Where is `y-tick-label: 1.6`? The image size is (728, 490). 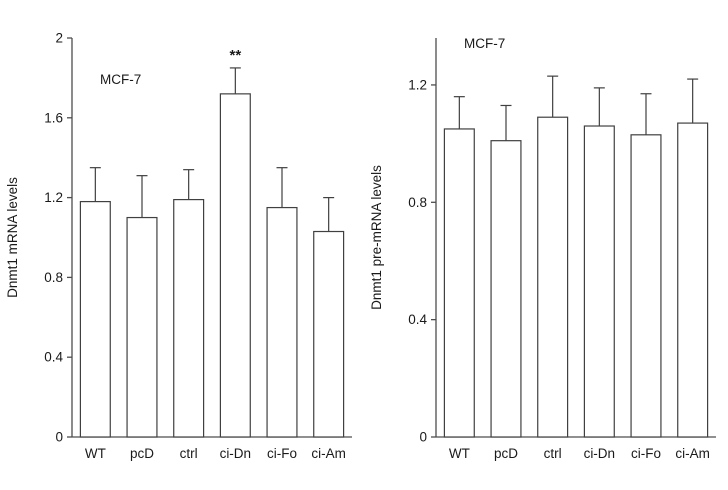
y-tick-label: 1.6 is located at coordinates (53, 117).